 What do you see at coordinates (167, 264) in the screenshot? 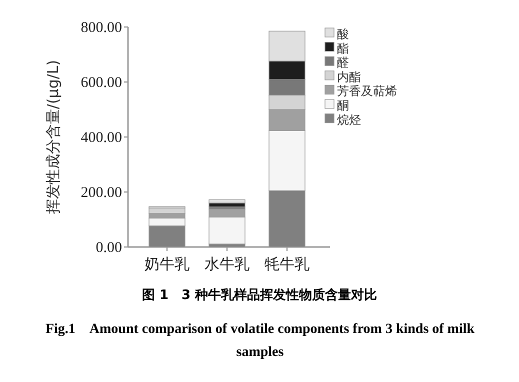
I see `x-tick-label: 奶牛乳` at bounding box center [167, 264].